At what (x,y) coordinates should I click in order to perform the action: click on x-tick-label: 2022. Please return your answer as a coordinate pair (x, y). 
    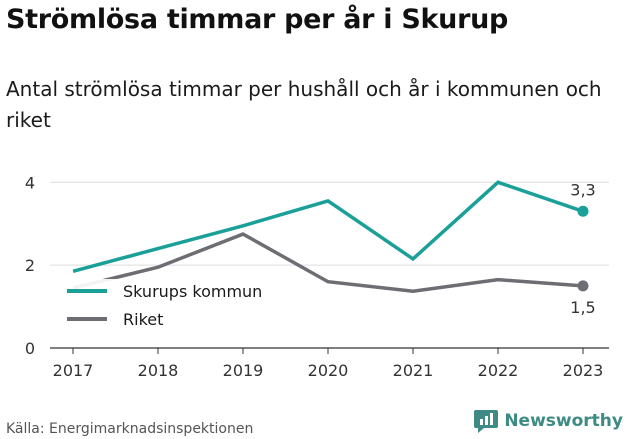
    Looking at the image, I should click on (498, 370).